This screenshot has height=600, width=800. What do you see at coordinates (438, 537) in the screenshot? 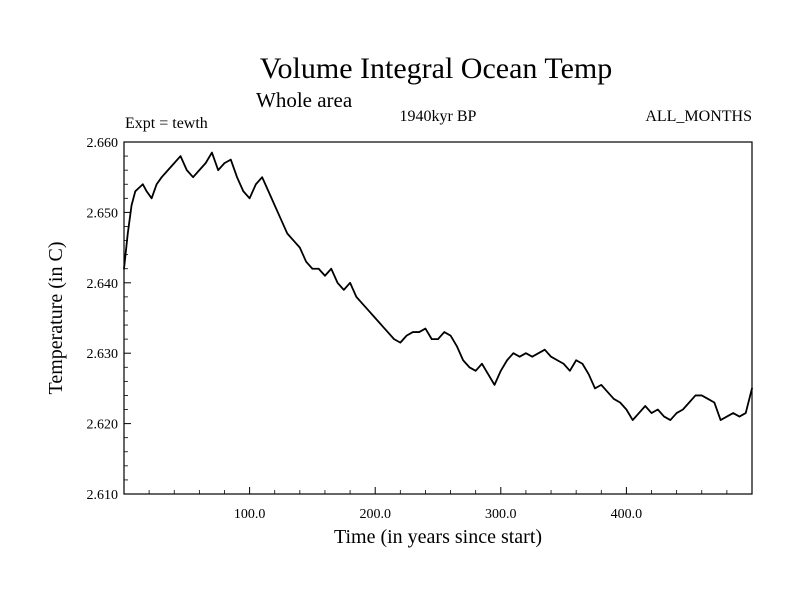
I see `x-axis-label: Time (in years since start)` at bounding box center [438, 537].